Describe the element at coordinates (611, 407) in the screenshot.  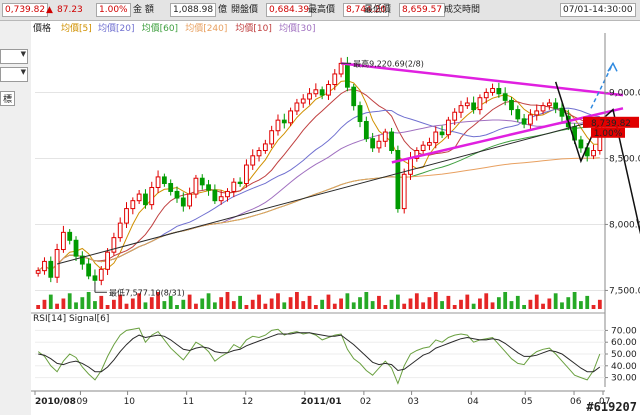
I see `watermark: #619207` at that location.